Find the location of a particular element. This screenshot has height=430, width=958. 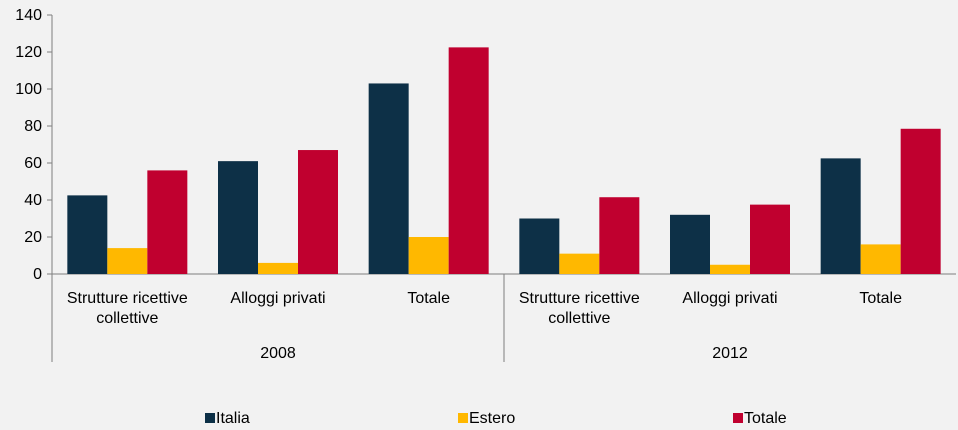

legend-swatch-totale is located at coordinates (738, 418).